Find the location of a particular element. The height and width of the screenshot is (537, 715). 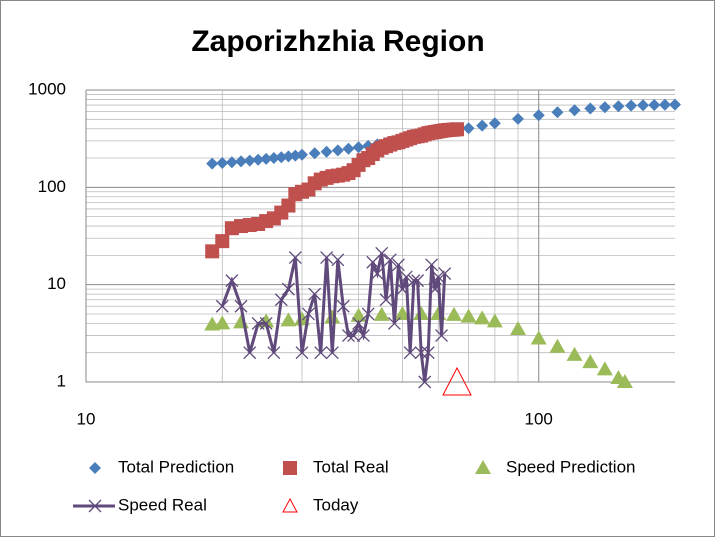

x-tick-label: 10 is located at coordinates (86, 418).